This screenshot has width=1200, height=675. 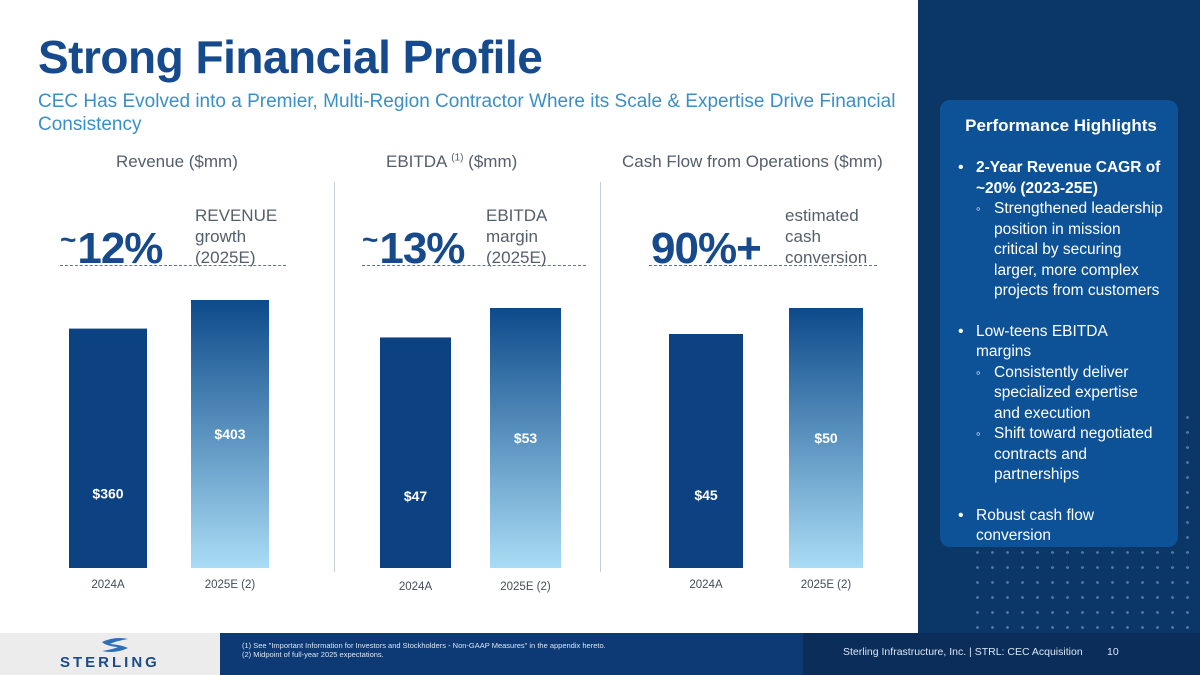 I want to click on cashflow-category-label: 2024A, so click(x=706, y=585).